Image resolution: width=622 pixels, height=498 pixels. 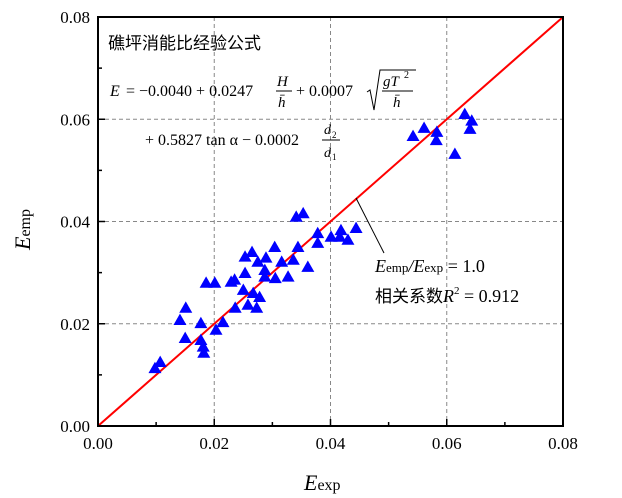 I want to click on ratio-label: Eemp/Eexp = 1.0, so click(x=429, y=266).